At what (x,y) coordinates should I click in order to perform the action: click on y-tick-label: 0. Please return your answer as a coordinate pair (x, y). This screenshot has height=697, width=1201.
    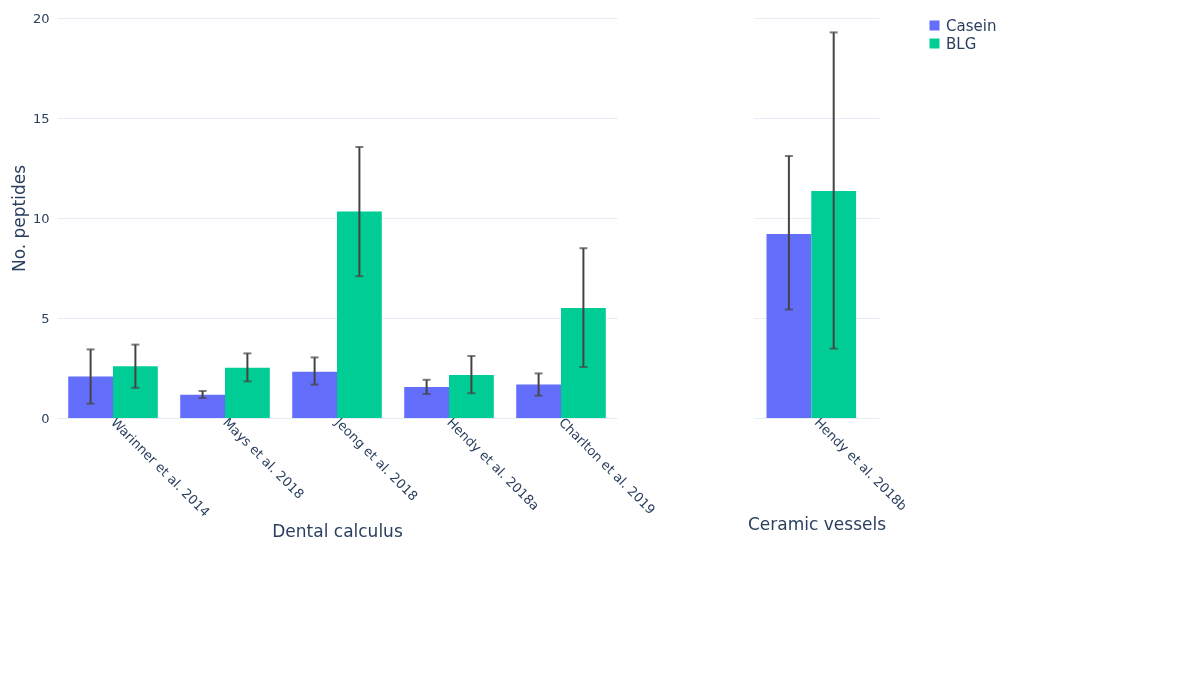
    Looking at the image, I should click on (45, 418).